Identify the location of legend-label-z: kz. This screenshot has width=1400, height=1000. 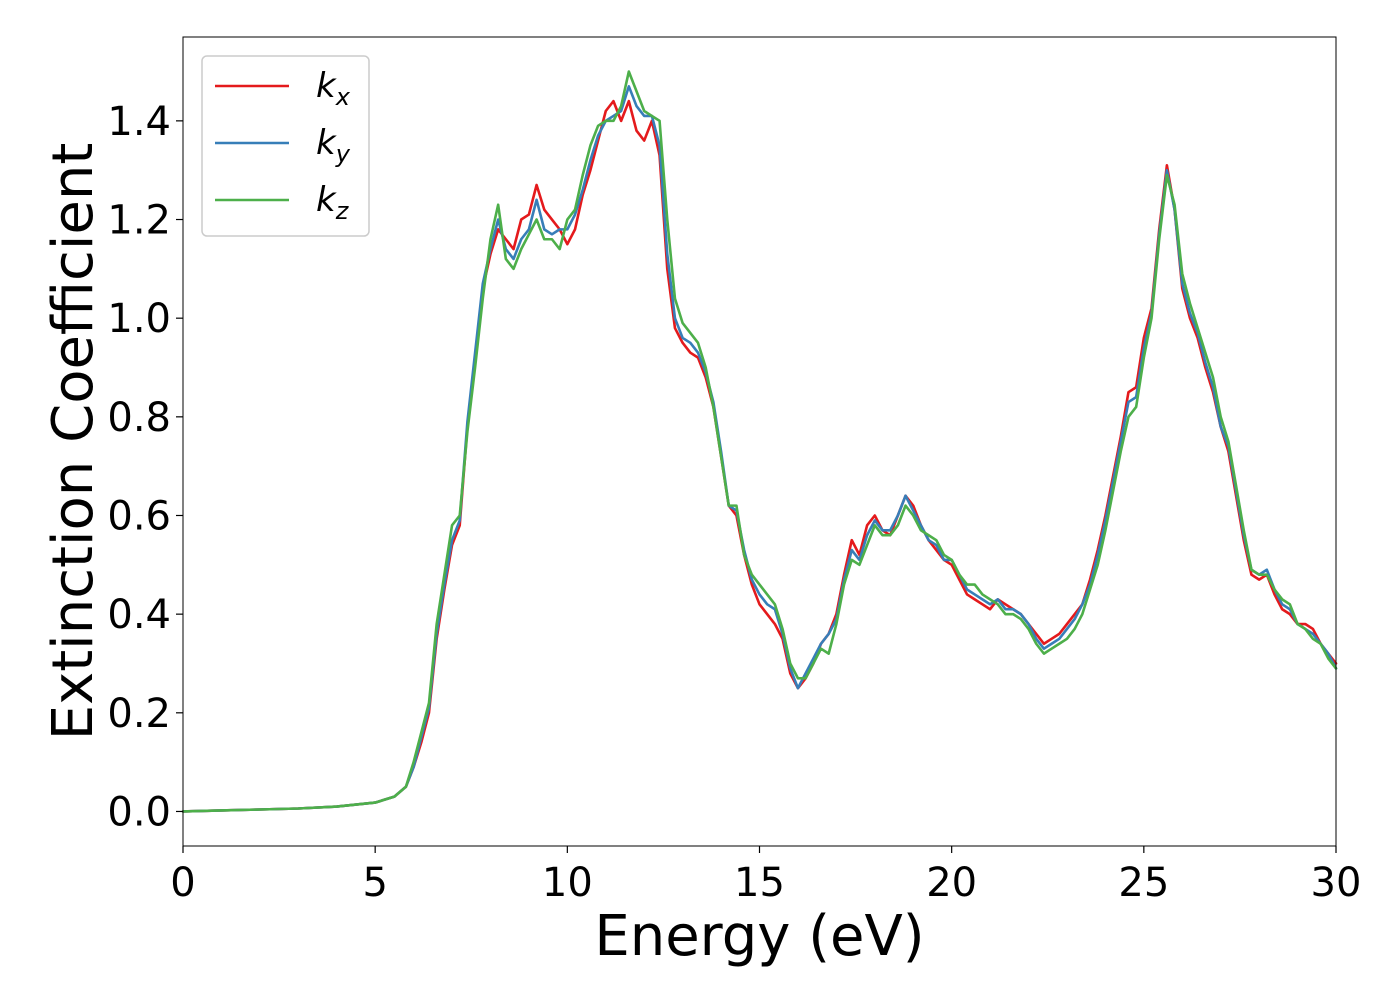
(333, 202).